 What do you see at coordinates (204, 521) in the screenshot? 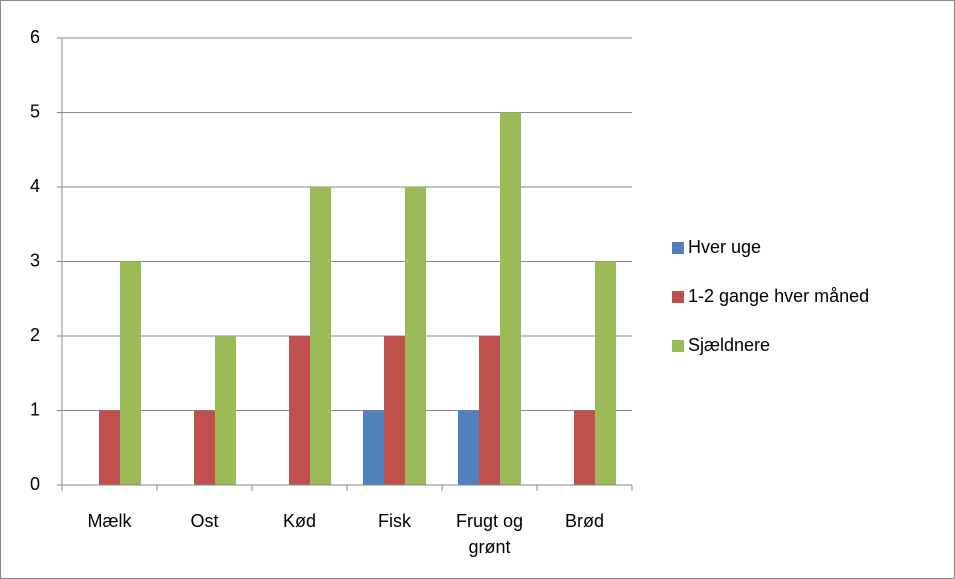
I see `x-tick-label: Ost` at bounding box center [204, 521].